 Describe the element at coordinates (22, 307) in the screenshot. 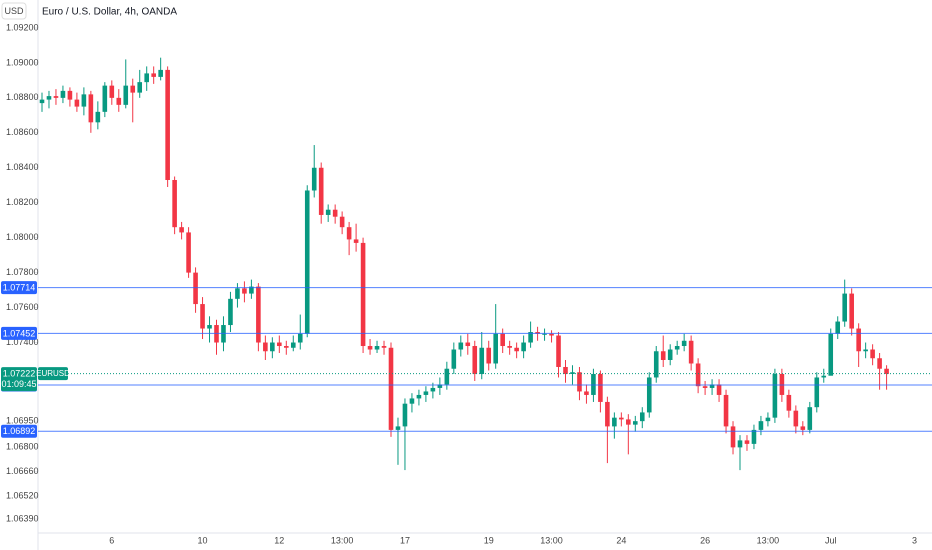

I see `y-tick-label: 1.07600` at that location.